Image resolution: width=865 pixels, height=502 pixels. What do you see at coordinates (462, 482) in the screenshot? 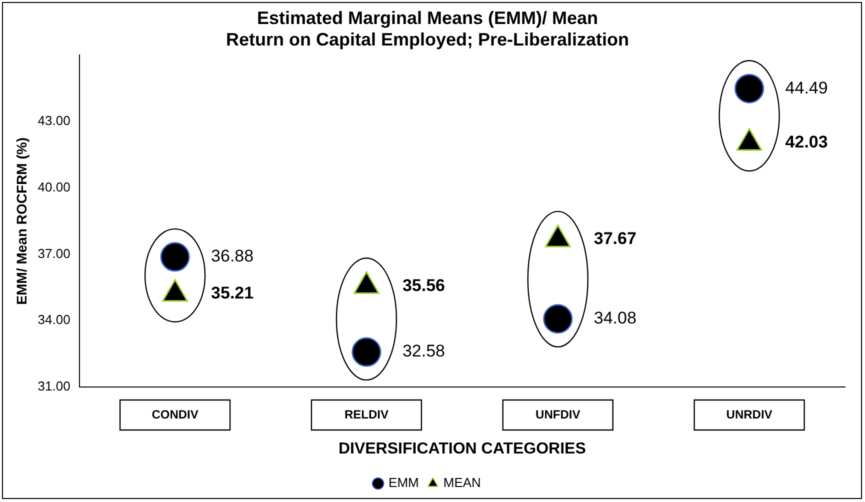
I see `legend-label: MEAN` at bounding box center [462, 482].